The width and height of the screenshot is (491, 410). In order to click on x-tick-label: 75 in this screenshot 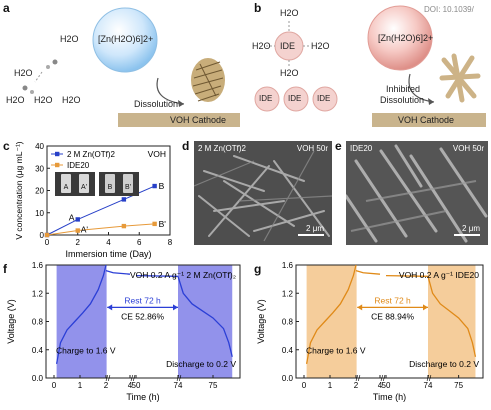, I will do `click(458, 385)`.